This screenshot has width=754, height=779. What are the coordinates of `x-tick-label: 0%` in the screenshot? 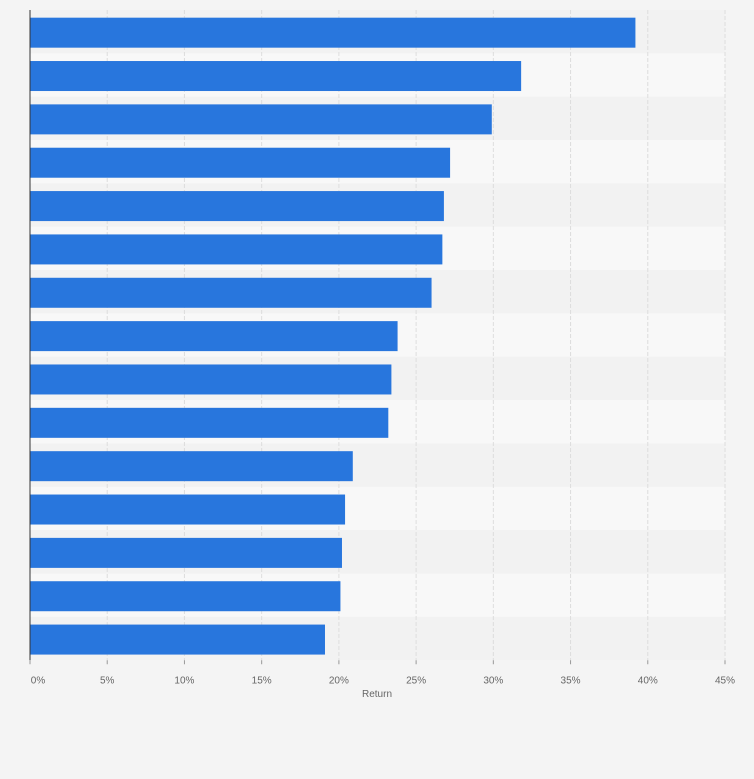 It's located at (38, 680).